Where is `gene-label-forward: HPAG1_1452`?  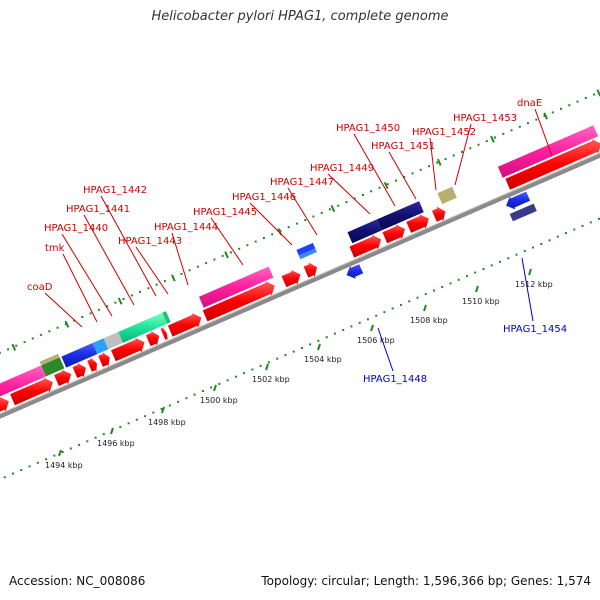
gene-label-forward: HPAG1_1452 is located at coordinates (444, 132).